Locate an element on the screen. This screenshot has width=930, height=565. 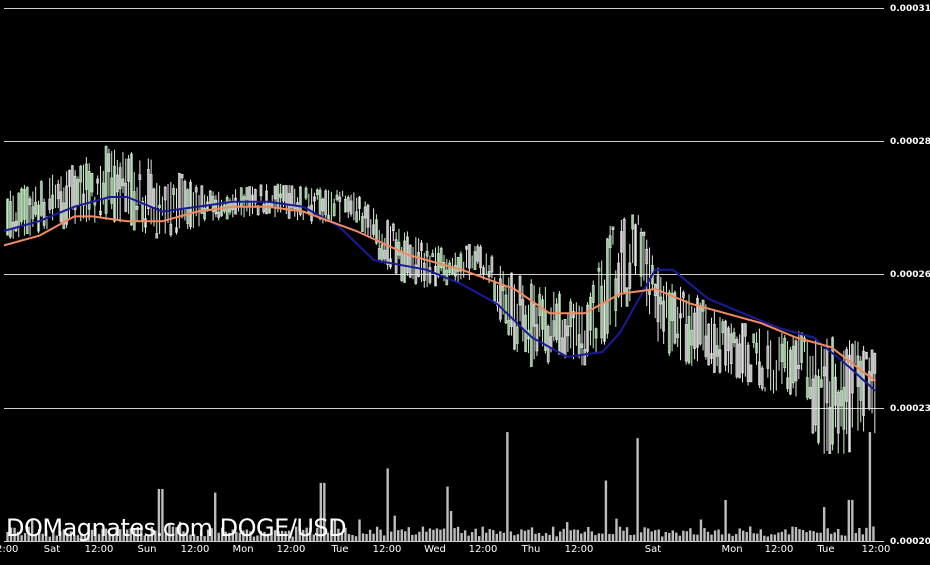
x-tick-label: 12:00 is located at coordinates (9, 549).